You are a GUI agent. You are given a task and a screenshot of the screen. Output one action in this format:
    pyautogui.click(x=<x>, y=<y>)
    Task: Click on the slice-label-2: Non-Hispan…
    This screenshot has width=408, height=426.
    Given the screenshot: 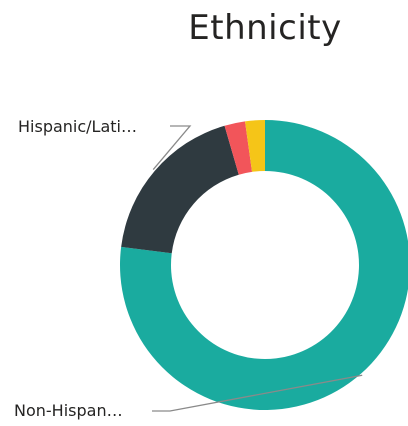 What is the action you would take?
    pyautogui.click(x=68, y=410)
    